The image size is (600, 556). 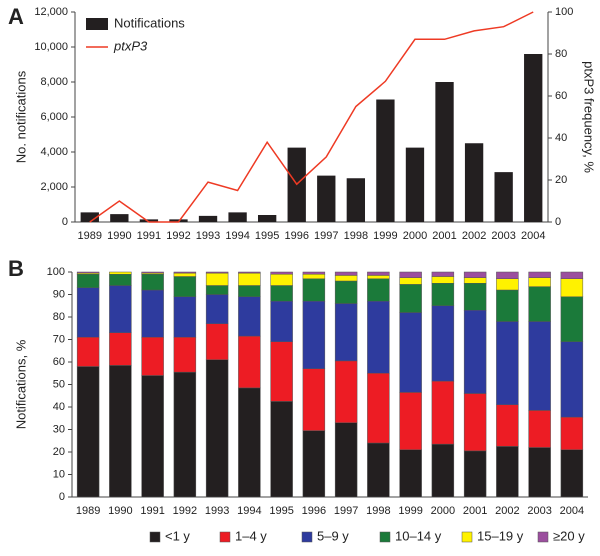 What do you see at coordinates (251, 535) in the screenshot?
I see `legend-label: 1–4 y` at bounding box center [251, 535].